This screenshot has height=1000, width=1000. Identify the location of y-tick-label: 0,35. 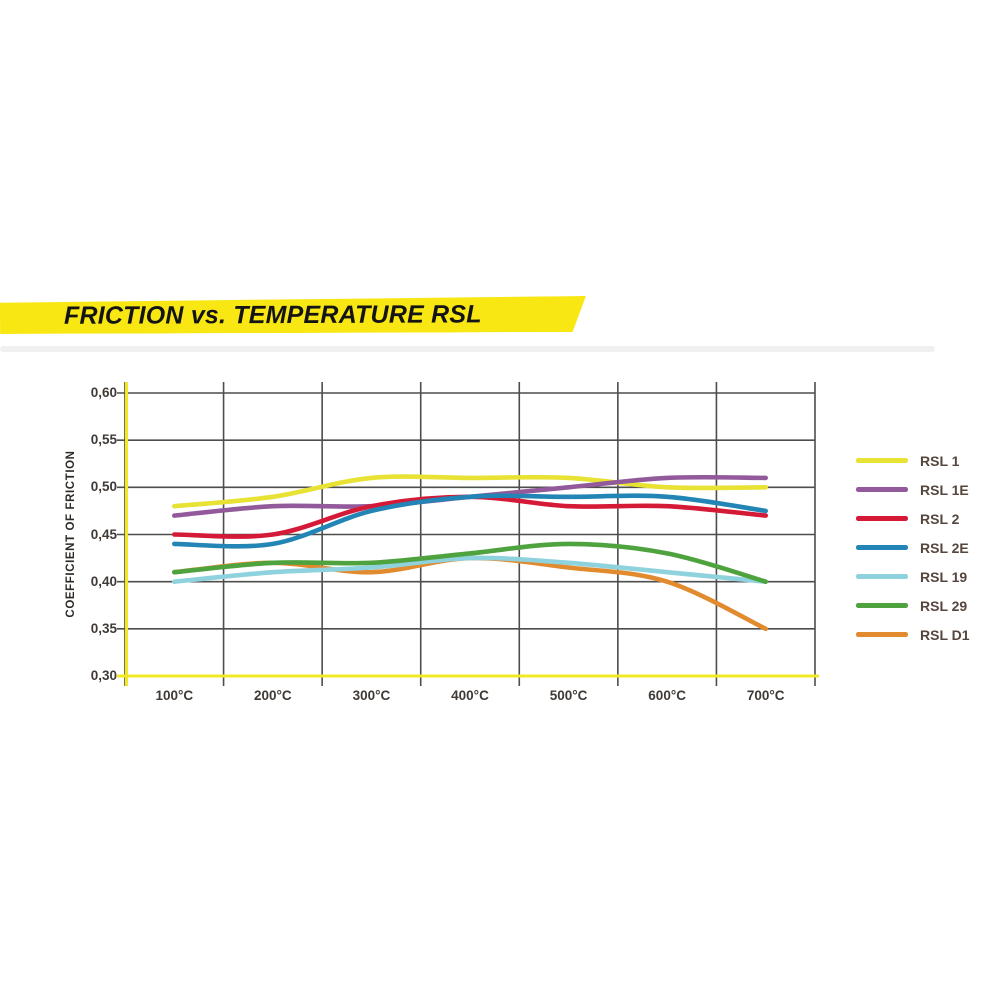
(103, 628).